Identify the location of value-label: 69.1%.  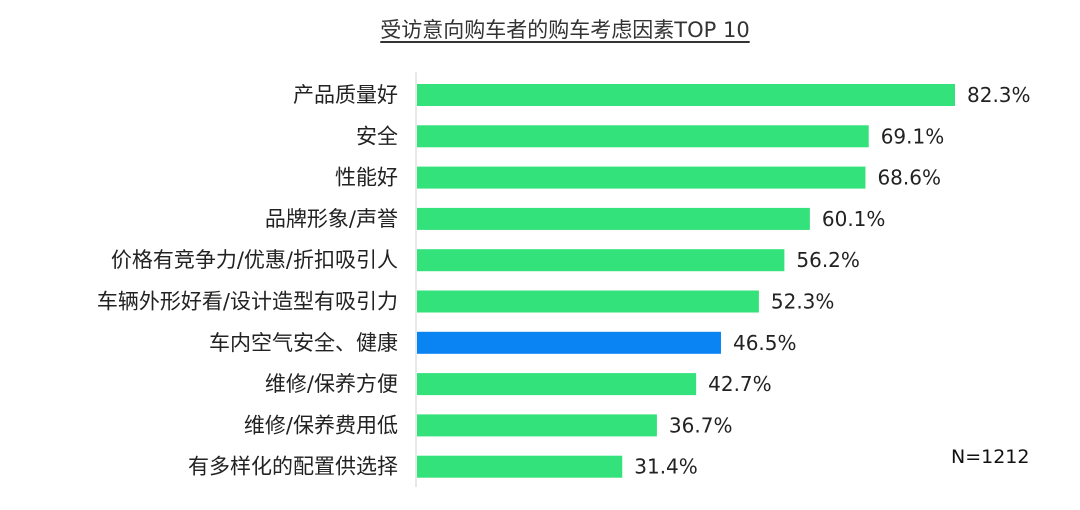
(913, 136).